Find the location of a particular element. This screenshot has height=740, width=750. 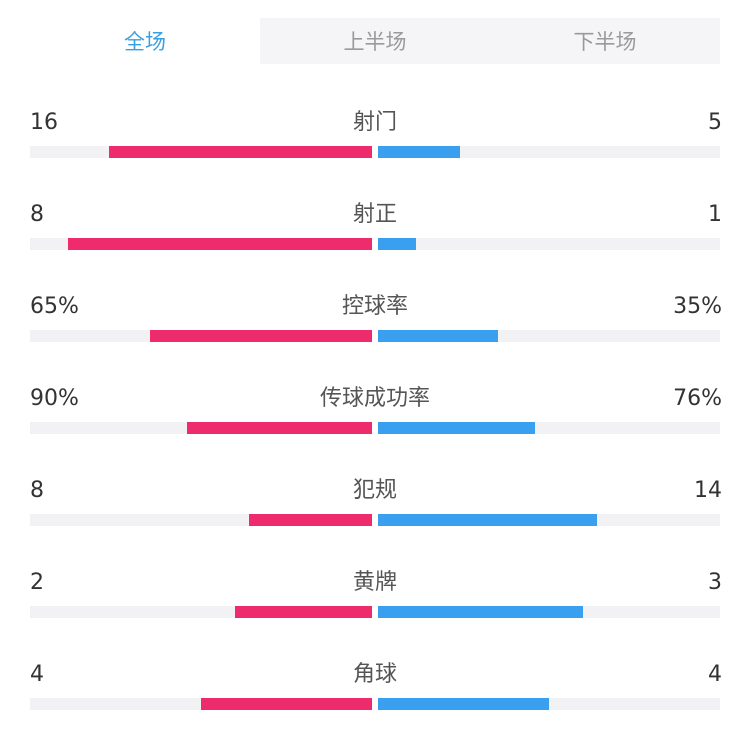

period-tabs: 全场 上半场 下半场 is located at coordinates (375, 41).